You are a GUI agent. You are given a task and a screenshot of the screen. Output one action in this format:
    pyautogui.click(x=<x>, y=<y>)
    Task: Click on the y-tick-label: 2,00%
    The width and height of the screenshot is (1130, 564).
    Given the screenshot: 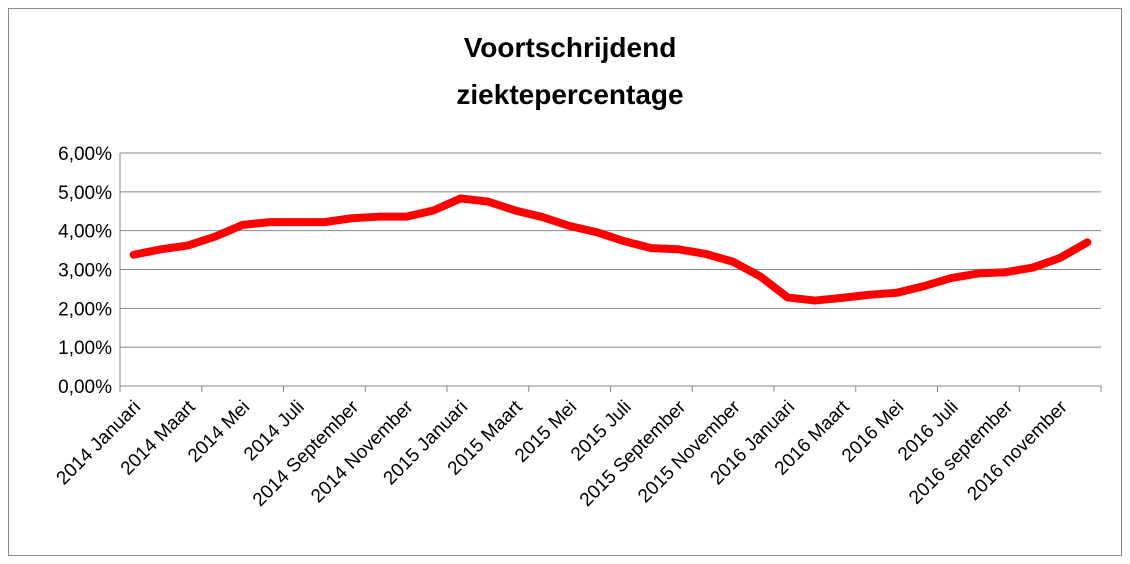 What is the action you would take?
    pyautogui.click(x=85, y=309)
    